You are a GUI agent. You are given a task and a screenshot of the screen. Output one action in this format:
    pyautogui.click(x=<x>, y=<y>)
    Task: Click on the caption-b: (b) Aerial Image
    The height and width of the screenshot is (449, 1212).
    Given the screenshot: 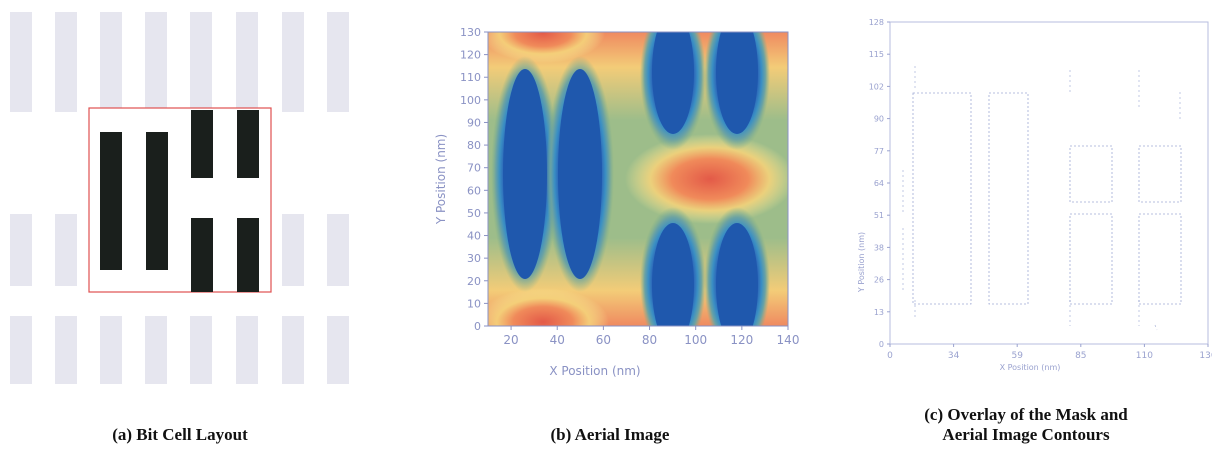 What is the action you would take?
    pyautogui.click(x=610, y=434)
    